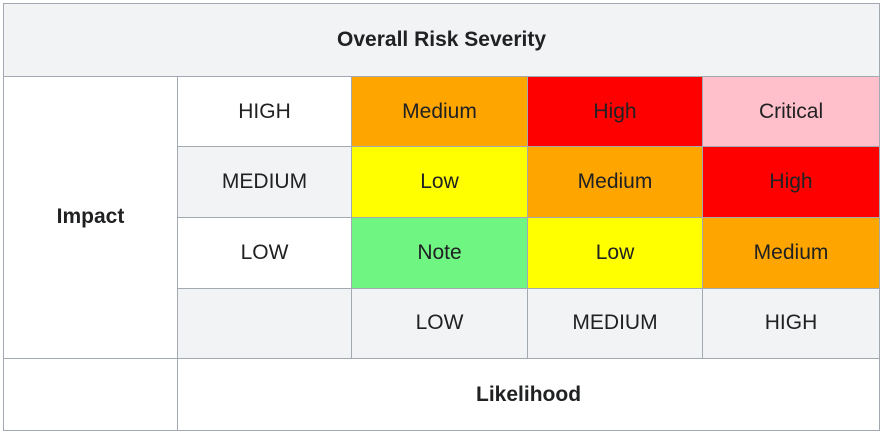 This screenshot has width=882, height=433. Describe the element at coordinates (439, 252) in the screenshot. I see `severity-cell: Note` at that location.